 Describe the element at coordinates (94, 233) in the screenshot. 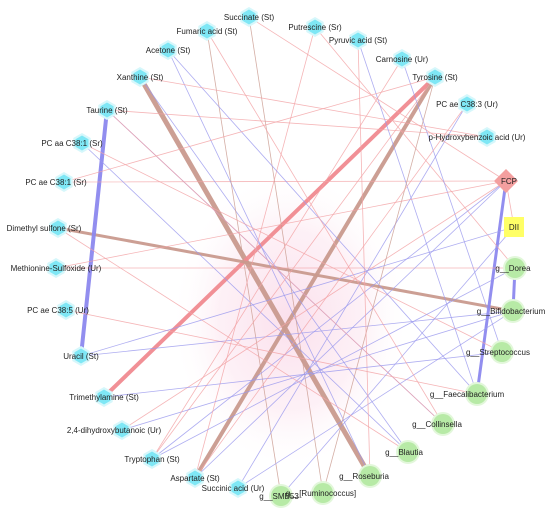

I see `edge-taurine-uracil` at that location.